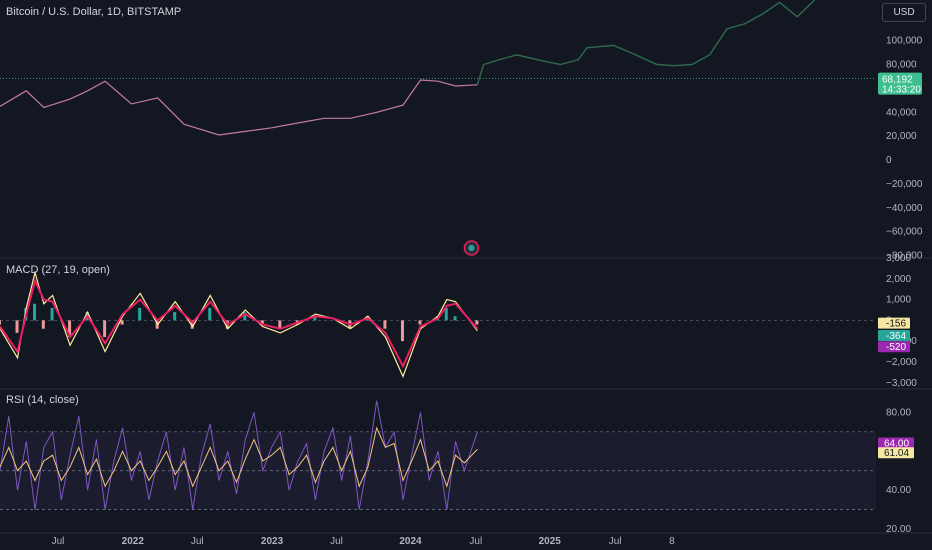 This screenshot has height=550, width=932. Describe the element at coordinates (94, 12) in the screenshot. I see `price-pane-title: Bitcoin / U.S. Dollar, 1D, BITSTAMP` at that location.